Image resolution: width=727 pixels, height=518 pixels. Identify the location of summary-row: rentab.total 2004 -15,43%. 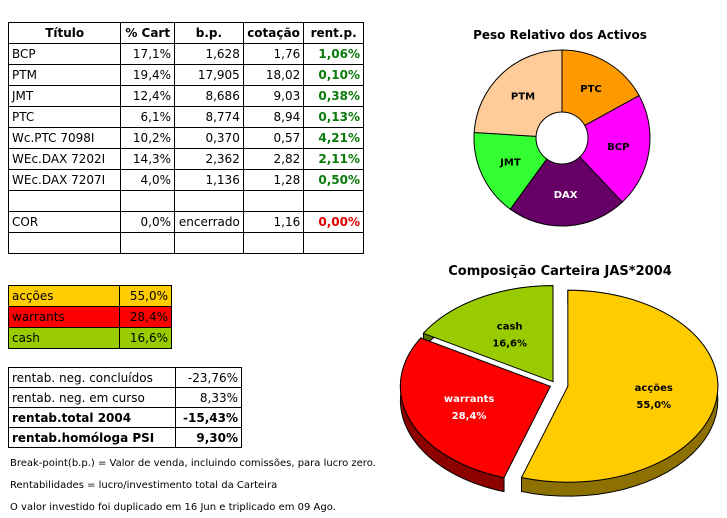
(125, 417).